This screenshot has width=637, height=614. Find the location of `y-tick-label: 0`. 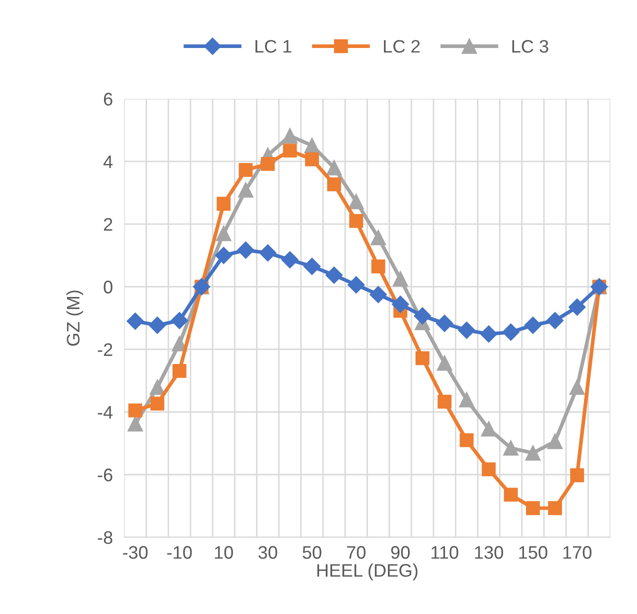

y-tick-label: 0 is located at coordinates (108, 287).